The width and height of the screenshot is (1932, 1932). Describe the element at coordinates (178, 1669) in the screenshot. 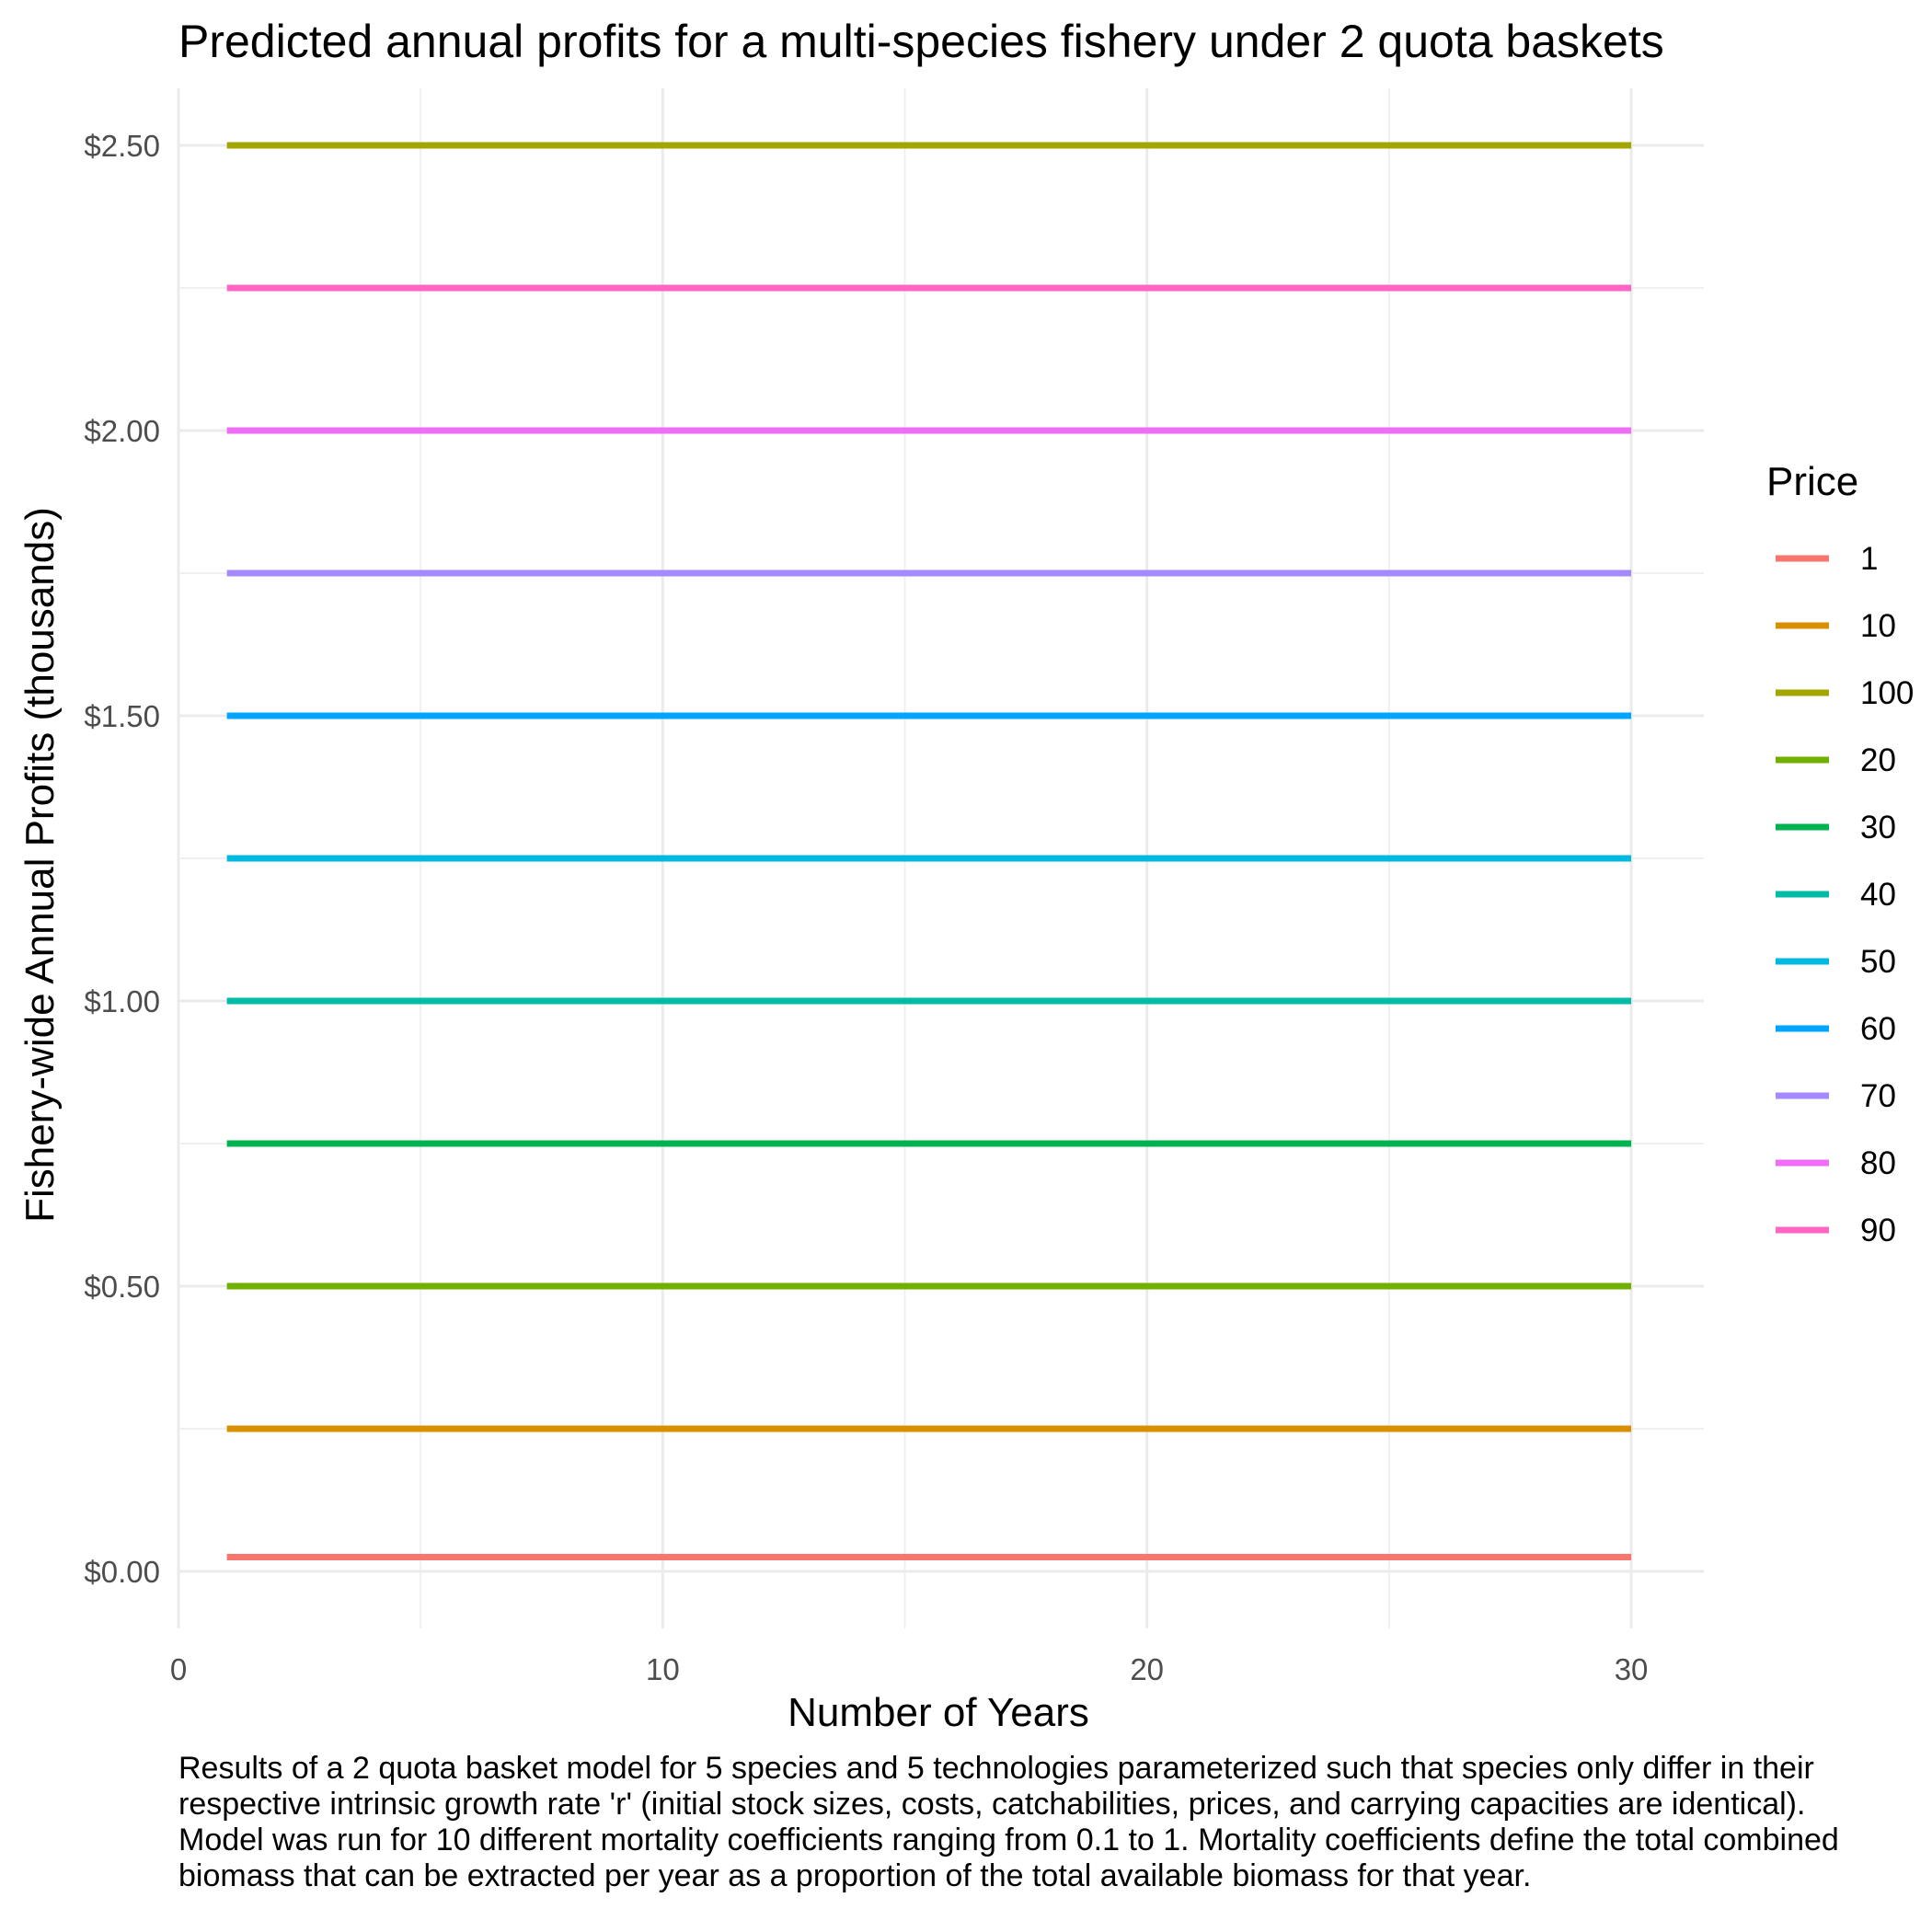

I see `x-tick-label: 0` at that location.